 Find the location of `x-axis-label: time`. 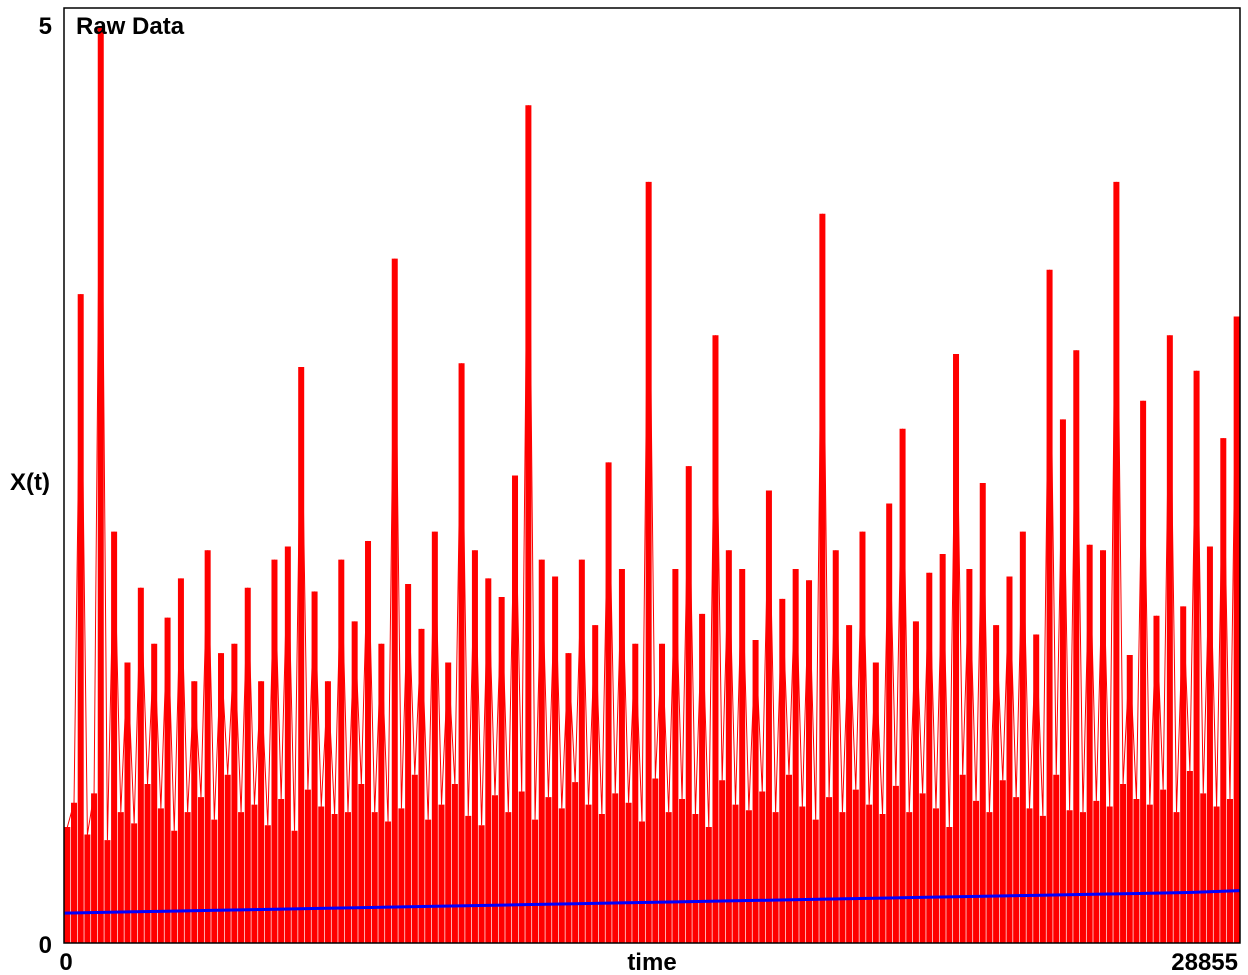

x-axis-label: time is located at coordinates (651, 962).